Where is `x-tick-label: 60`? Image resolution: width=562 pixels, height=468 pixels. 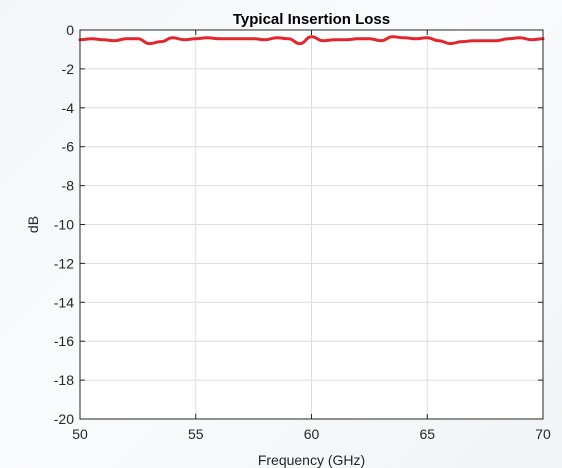 x-tick-label: 60 is located at coordinates (312, 434).